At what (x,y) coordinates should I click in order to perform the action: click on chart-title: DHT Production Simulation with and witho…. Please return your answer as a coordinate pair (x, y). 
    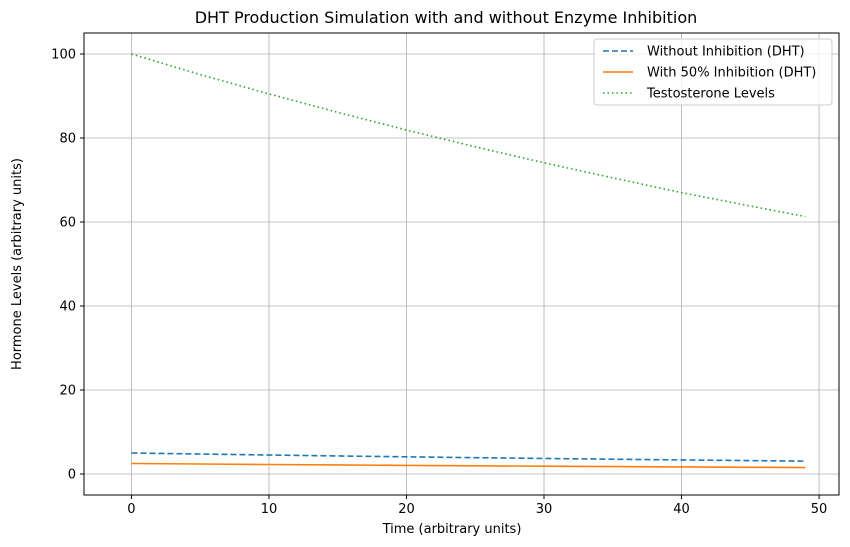
    Looking at the image, I should click on (446, 17).